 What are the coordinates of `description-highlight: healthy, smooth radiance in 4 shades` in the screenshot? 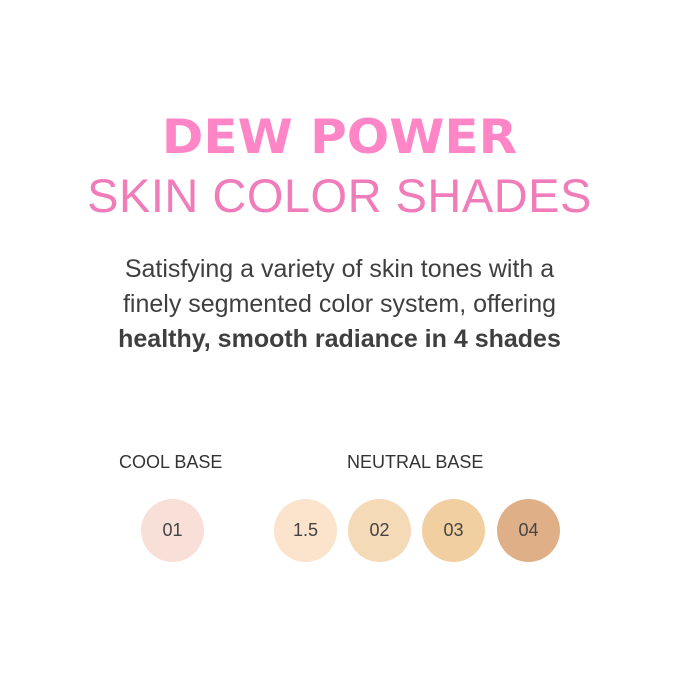 It's located at (339, 339).